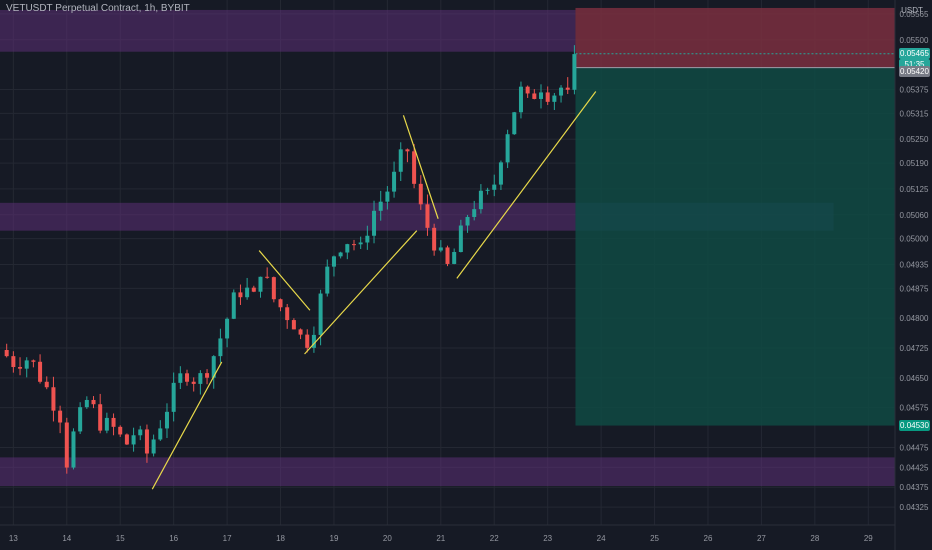 The image size is (932, 550). What do you see at coordinates (654, 538) in the screenshot?
I see `x-tick-label: 25` at bounding box center [654, 538].